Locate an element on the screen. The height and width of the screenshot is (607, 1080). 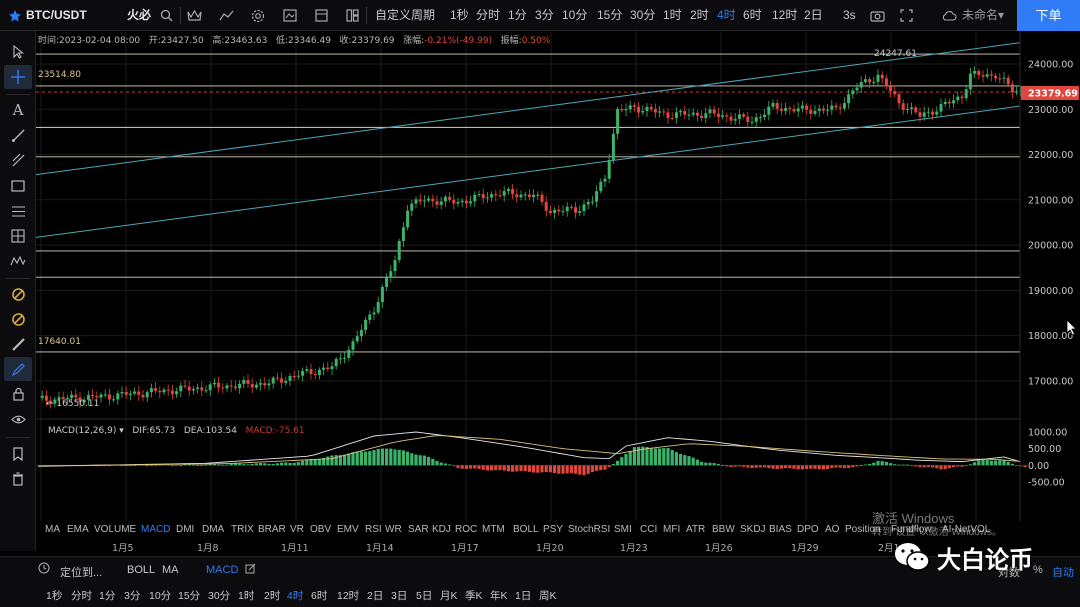
indicator-dma: DMA is located at coordinates (213, 529).